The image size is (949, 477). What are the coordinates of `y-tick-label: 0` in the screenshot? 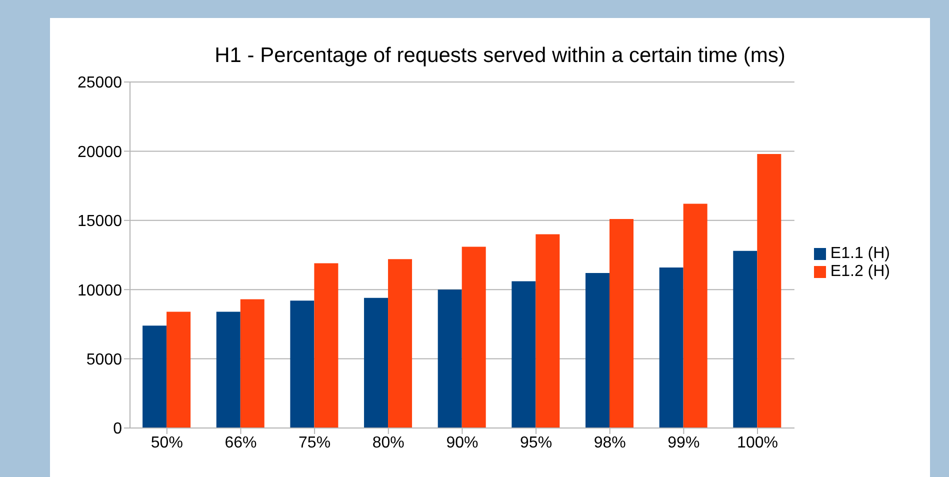 It's located at (117, 429).